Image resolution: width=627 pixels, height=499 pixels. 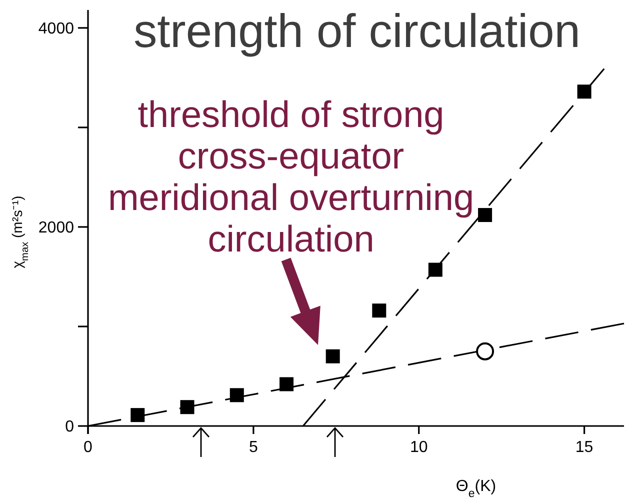 I want to click on y-tick-label: 4000, so click(x=56, y=29).